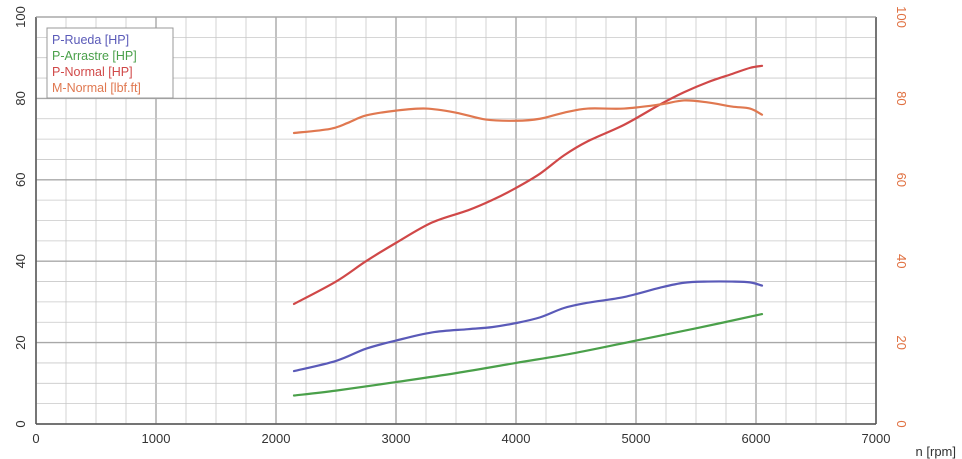 The width and height of the screenshot is (962, 459). I want to click on x-tick-label: 5000, so click(636, 438).